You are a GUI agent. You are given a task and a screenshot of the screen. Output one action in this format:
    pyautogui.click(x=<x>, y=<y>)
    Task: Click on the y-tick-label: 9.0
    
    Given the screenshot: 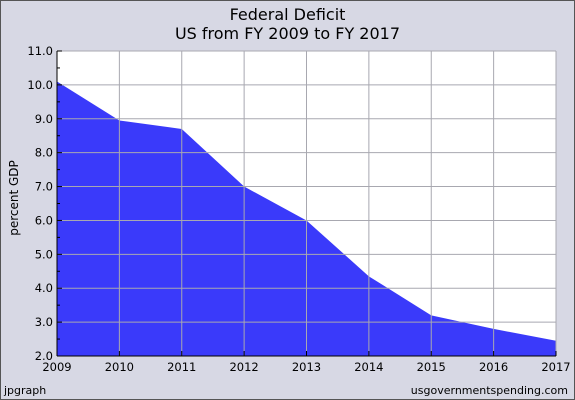 What is the action you would take?
    pyautogui.click(x=44, y=119)
    